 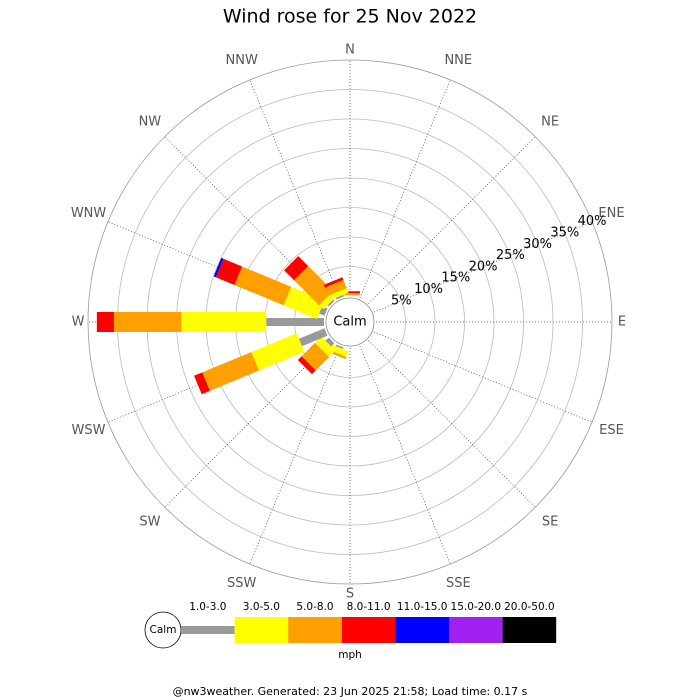 What do you see at coordinates (564, 233) in the screenshot?
I see `r-tick-label: 35%` at bounding box center [564, 233].